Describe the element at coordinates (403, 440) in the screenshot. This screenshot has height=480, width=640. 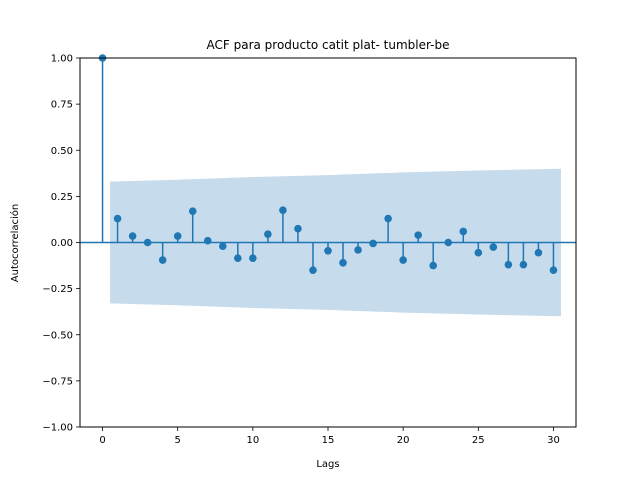
I see `x-tick-label: 20` at that location.